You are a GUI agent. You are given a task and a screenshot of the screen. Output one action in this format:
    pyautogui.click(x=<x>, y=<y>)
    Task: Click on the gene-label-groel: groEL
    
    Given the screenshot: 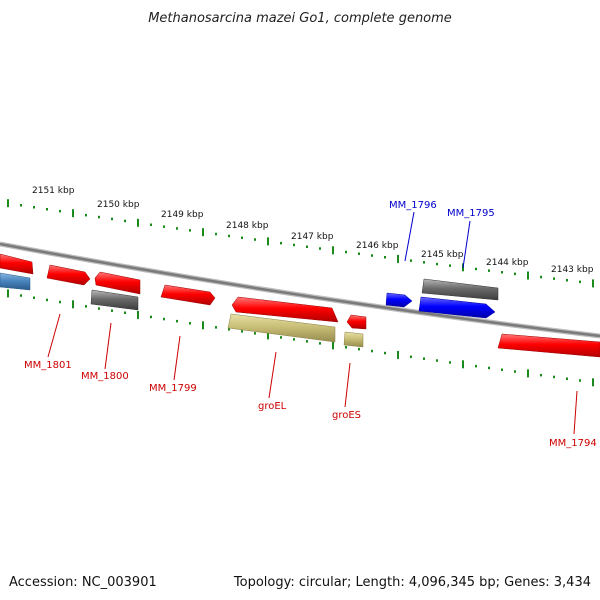 What is the action you would take?
    pyautogui.click(x=272, y=406)
    